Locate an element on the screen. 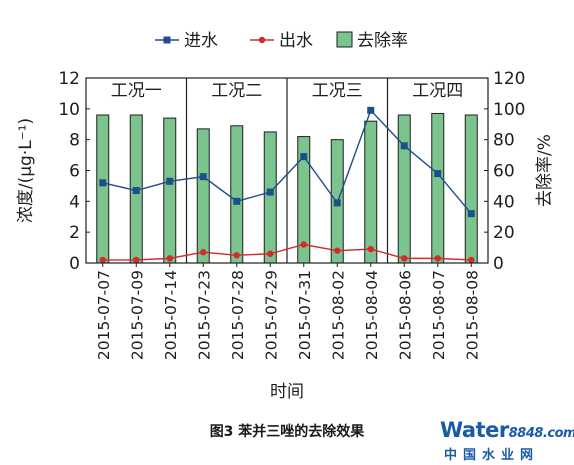 The image size is (574, 465). line-influent is located at coordinates (287, 162).